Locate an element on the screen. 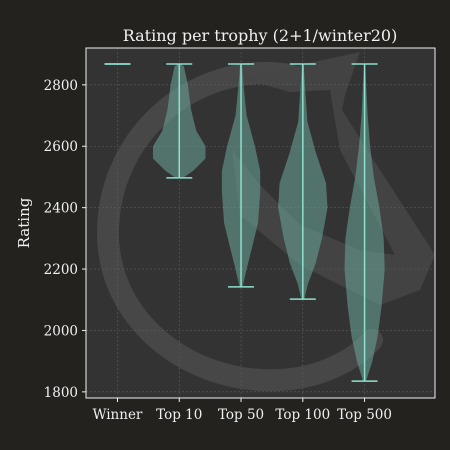 The height and width of the screenshot is (450, 450). y-axis-label: Rating is located at coordinates (24, 222).